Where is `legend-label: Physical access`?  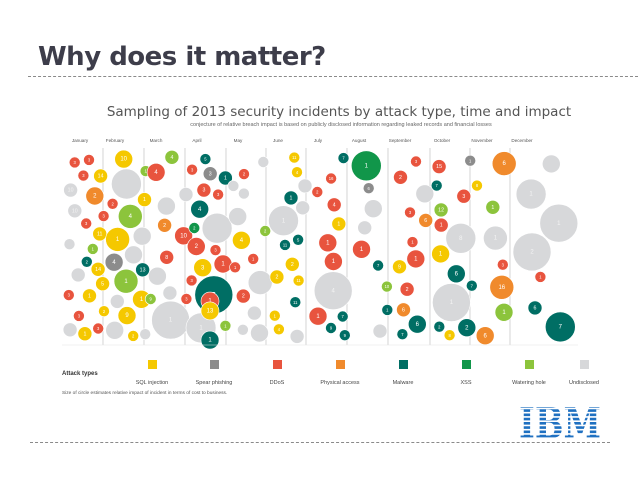
legend-label: Physical access is located at coordinates (340, 383).